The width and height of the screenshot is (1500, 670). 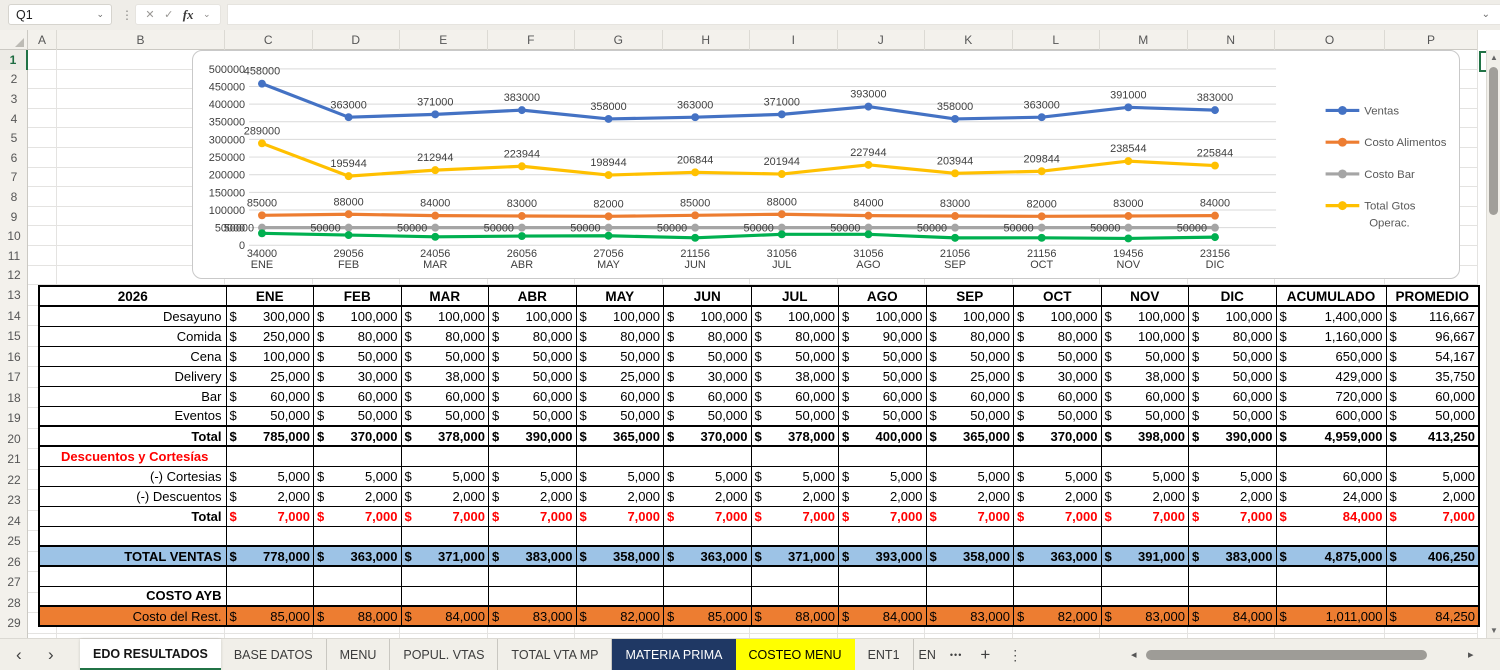 What do you see at coordinates (269, 40) in the screenshot?
I see `column-header-c: C` at bounding box center [269, 40].